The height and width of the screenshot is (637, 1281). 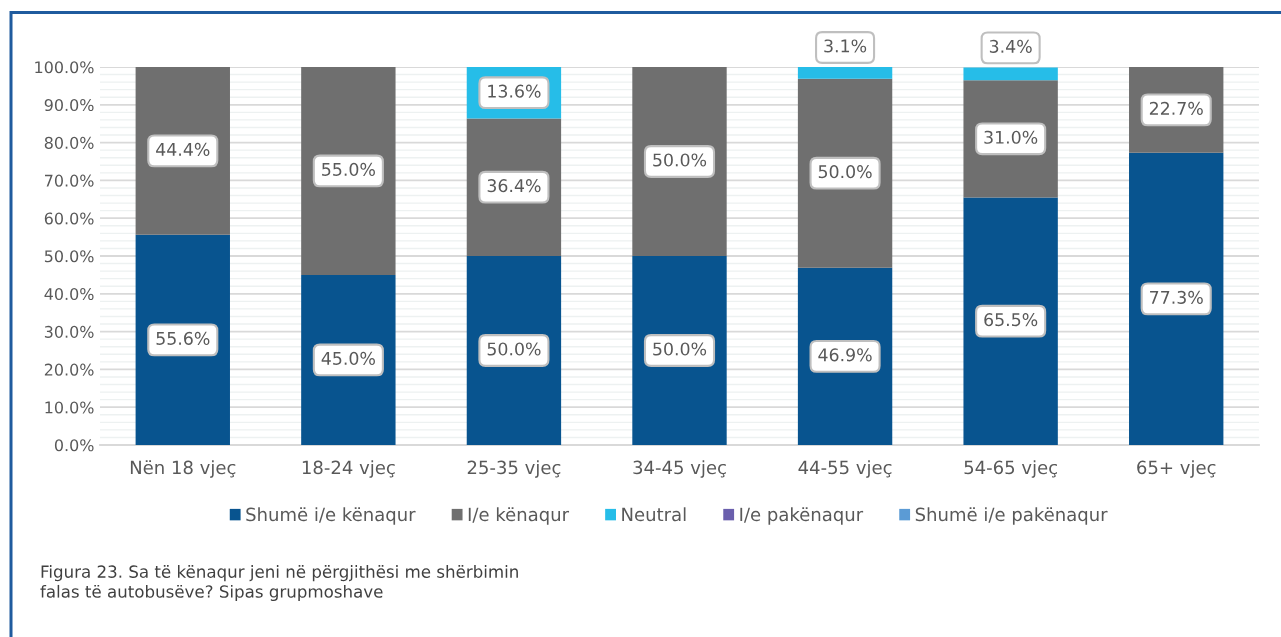 What do you see at coordinates (1176, 469) in the screenshot?
I see `x-tick-label: 65+ vjeç` at bounding box center [1176, 469].